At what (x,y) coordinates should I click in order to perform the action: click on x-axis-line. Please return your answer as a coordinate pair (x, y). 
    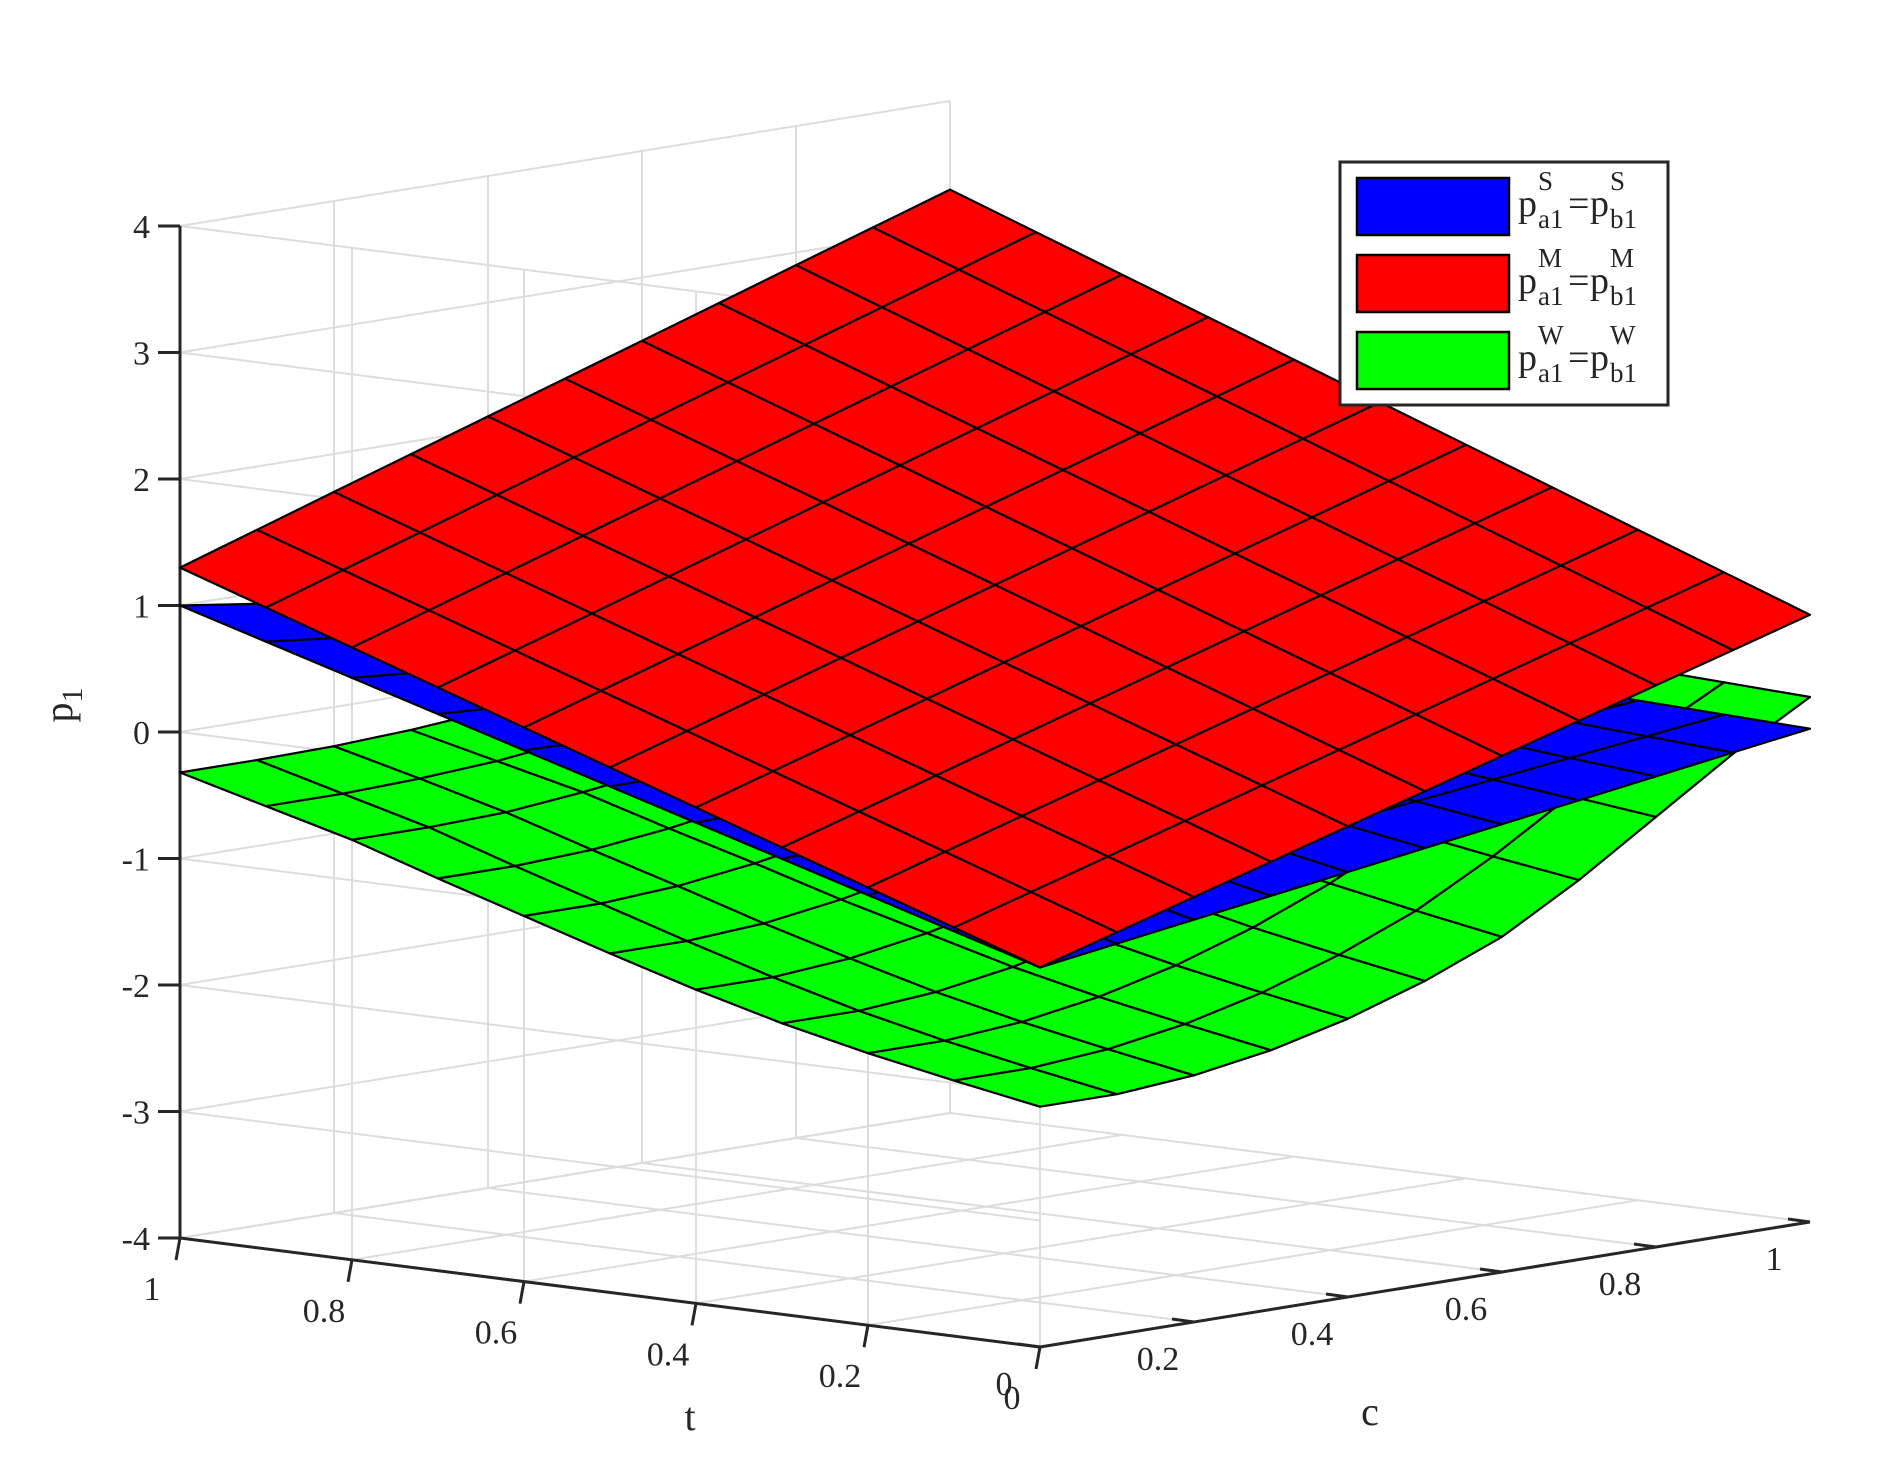
    Looking at the image, I should click on (1425, 1284).